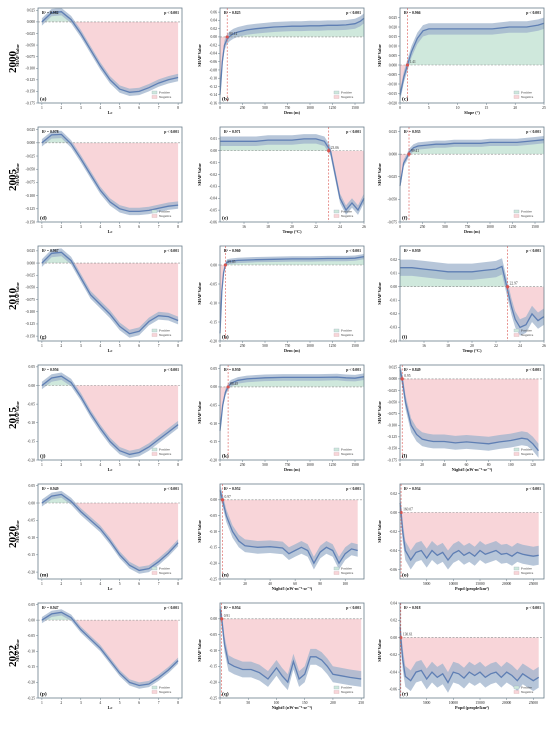 The width and height of the screenshot is (550, 736). What do you see at coordinates (30, 183) in the screenshot?
I see `y-tick-label: -0.075` at bounding box center [30, 183].